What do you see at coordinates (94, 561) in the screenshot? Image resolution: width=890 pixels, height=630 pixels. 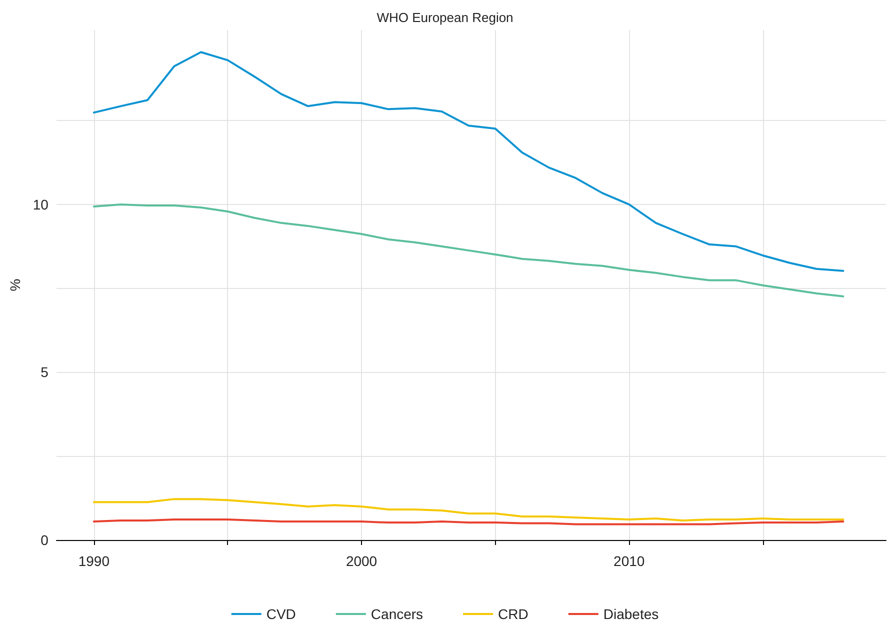 I see `x-tick-label: 1990` at bounding box center [94, 561].